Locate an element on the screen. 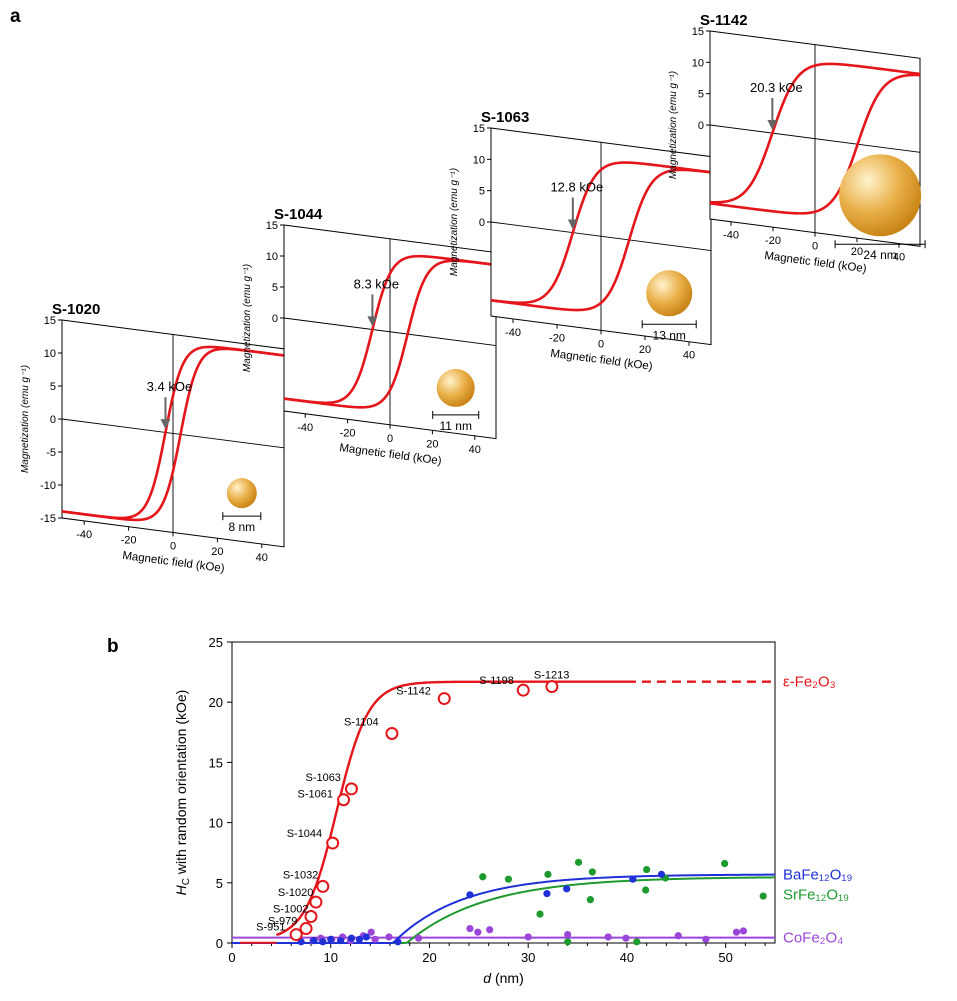 Image resolution: width=957 pixels, height=1001 pixels. y-tick-label: -10 is located at coordinates (48, 486).